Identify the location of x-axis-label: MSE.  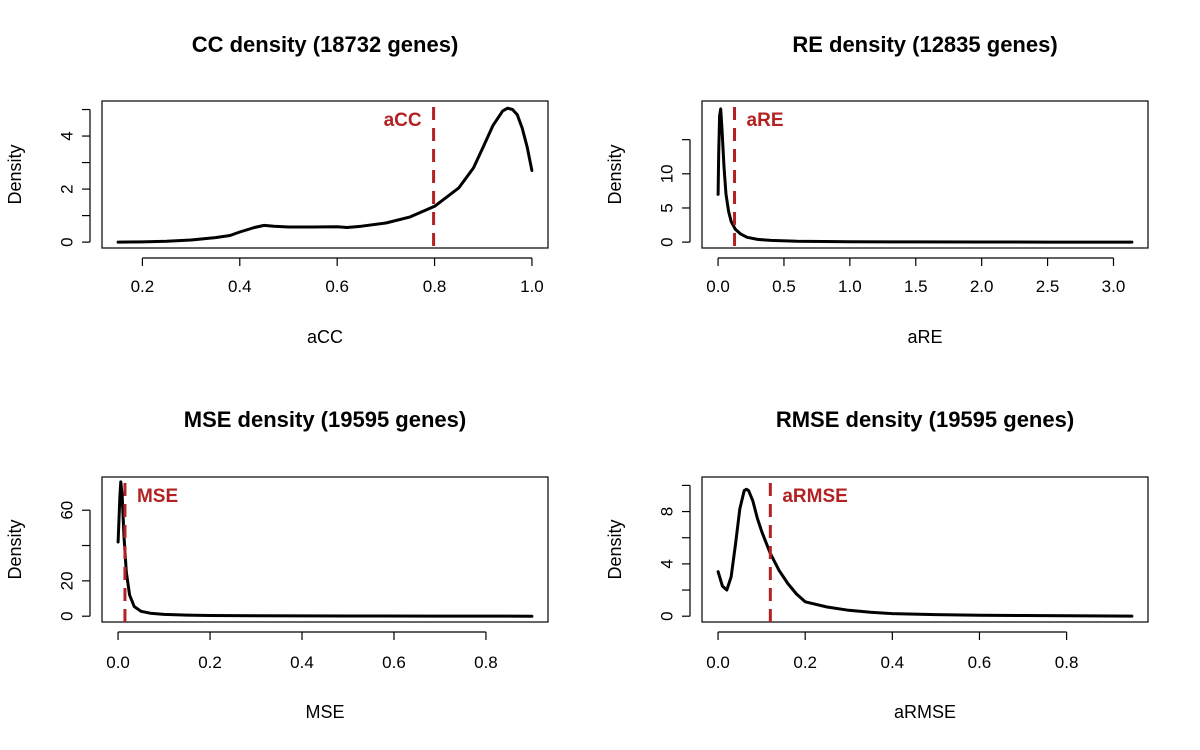
(324, 712).